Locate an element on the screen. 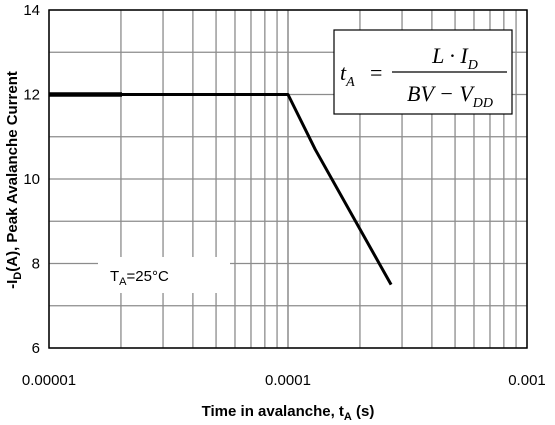 Image resolution: width=555 pixels, height=425 pixels. formula-equals: = is located at coordinates (376, 72).